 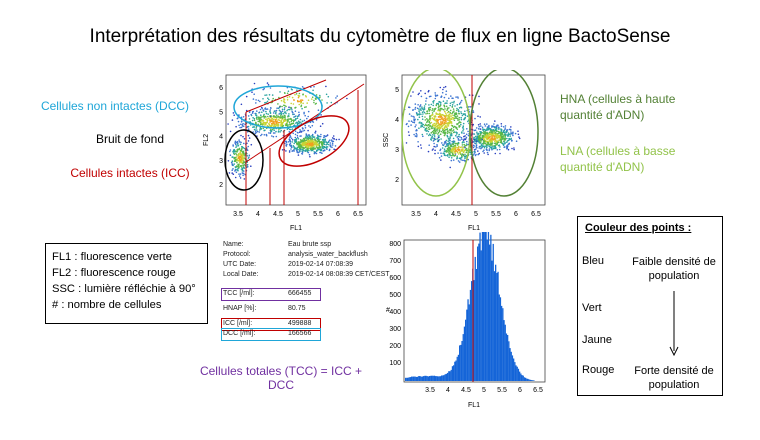 I want to click on meta-key-hnap: HNAP [%]:, so click(x=240, y=308).